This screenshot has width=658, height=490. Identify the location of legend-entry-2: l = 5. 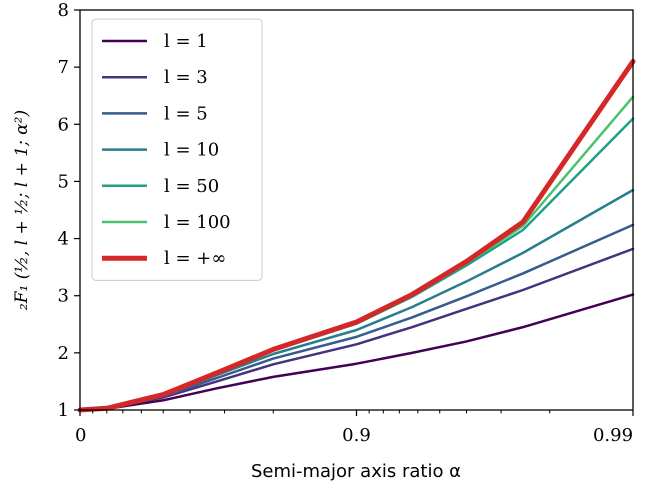
(186, 113).